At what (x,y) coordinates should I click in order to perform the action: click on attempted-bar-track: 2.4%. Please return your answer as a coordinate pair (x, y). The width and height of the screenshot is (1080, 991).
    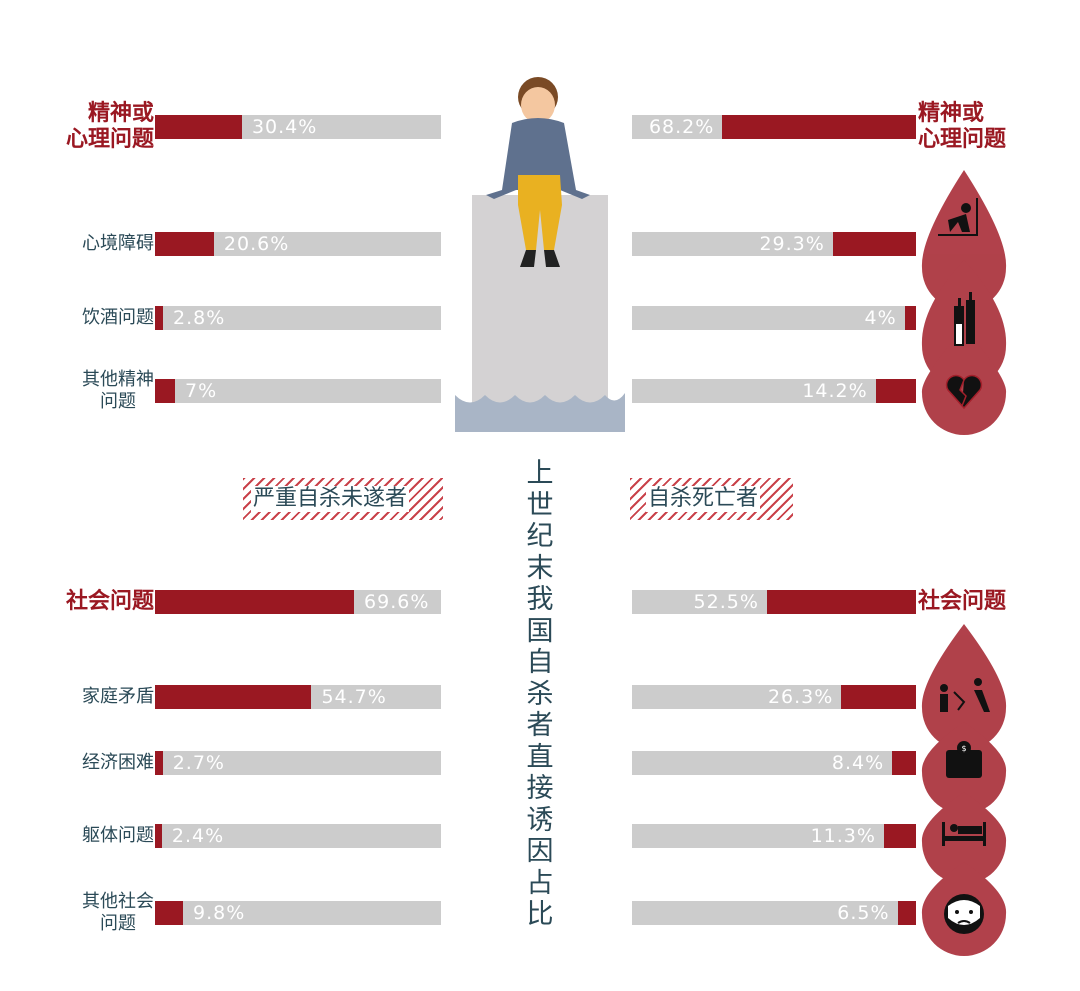
    Looking at the image, I should click on (298, 836).